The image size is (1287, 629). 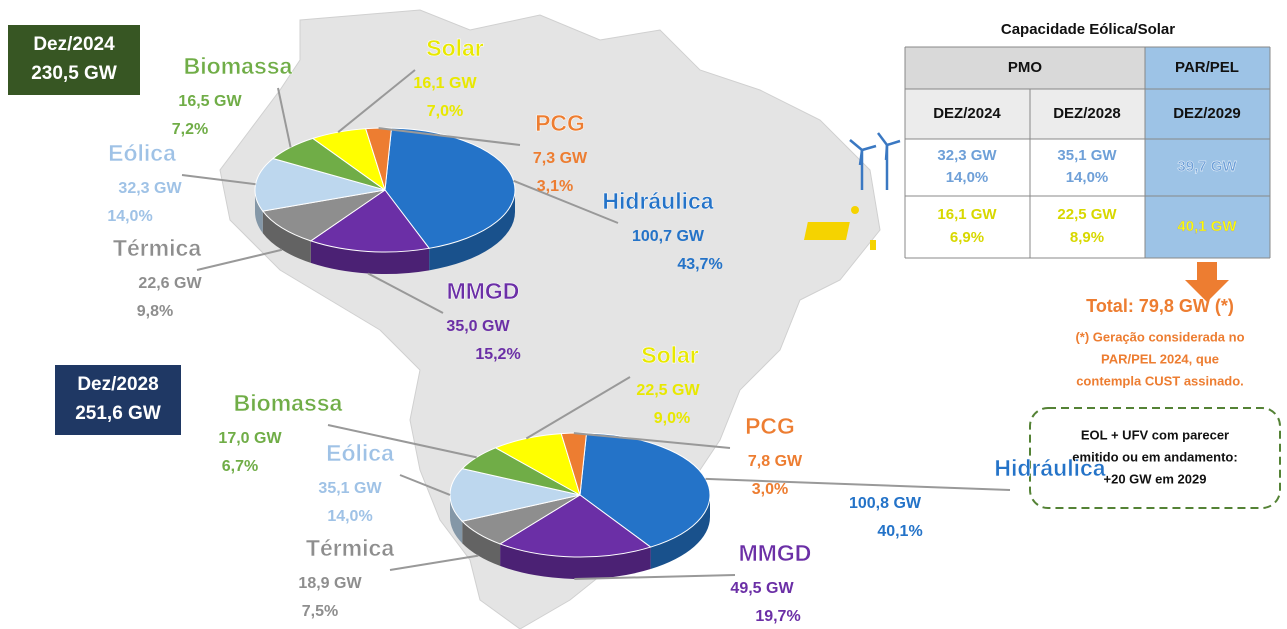 I want to click on slice-name: Eólica, so click(x=142, y=153).